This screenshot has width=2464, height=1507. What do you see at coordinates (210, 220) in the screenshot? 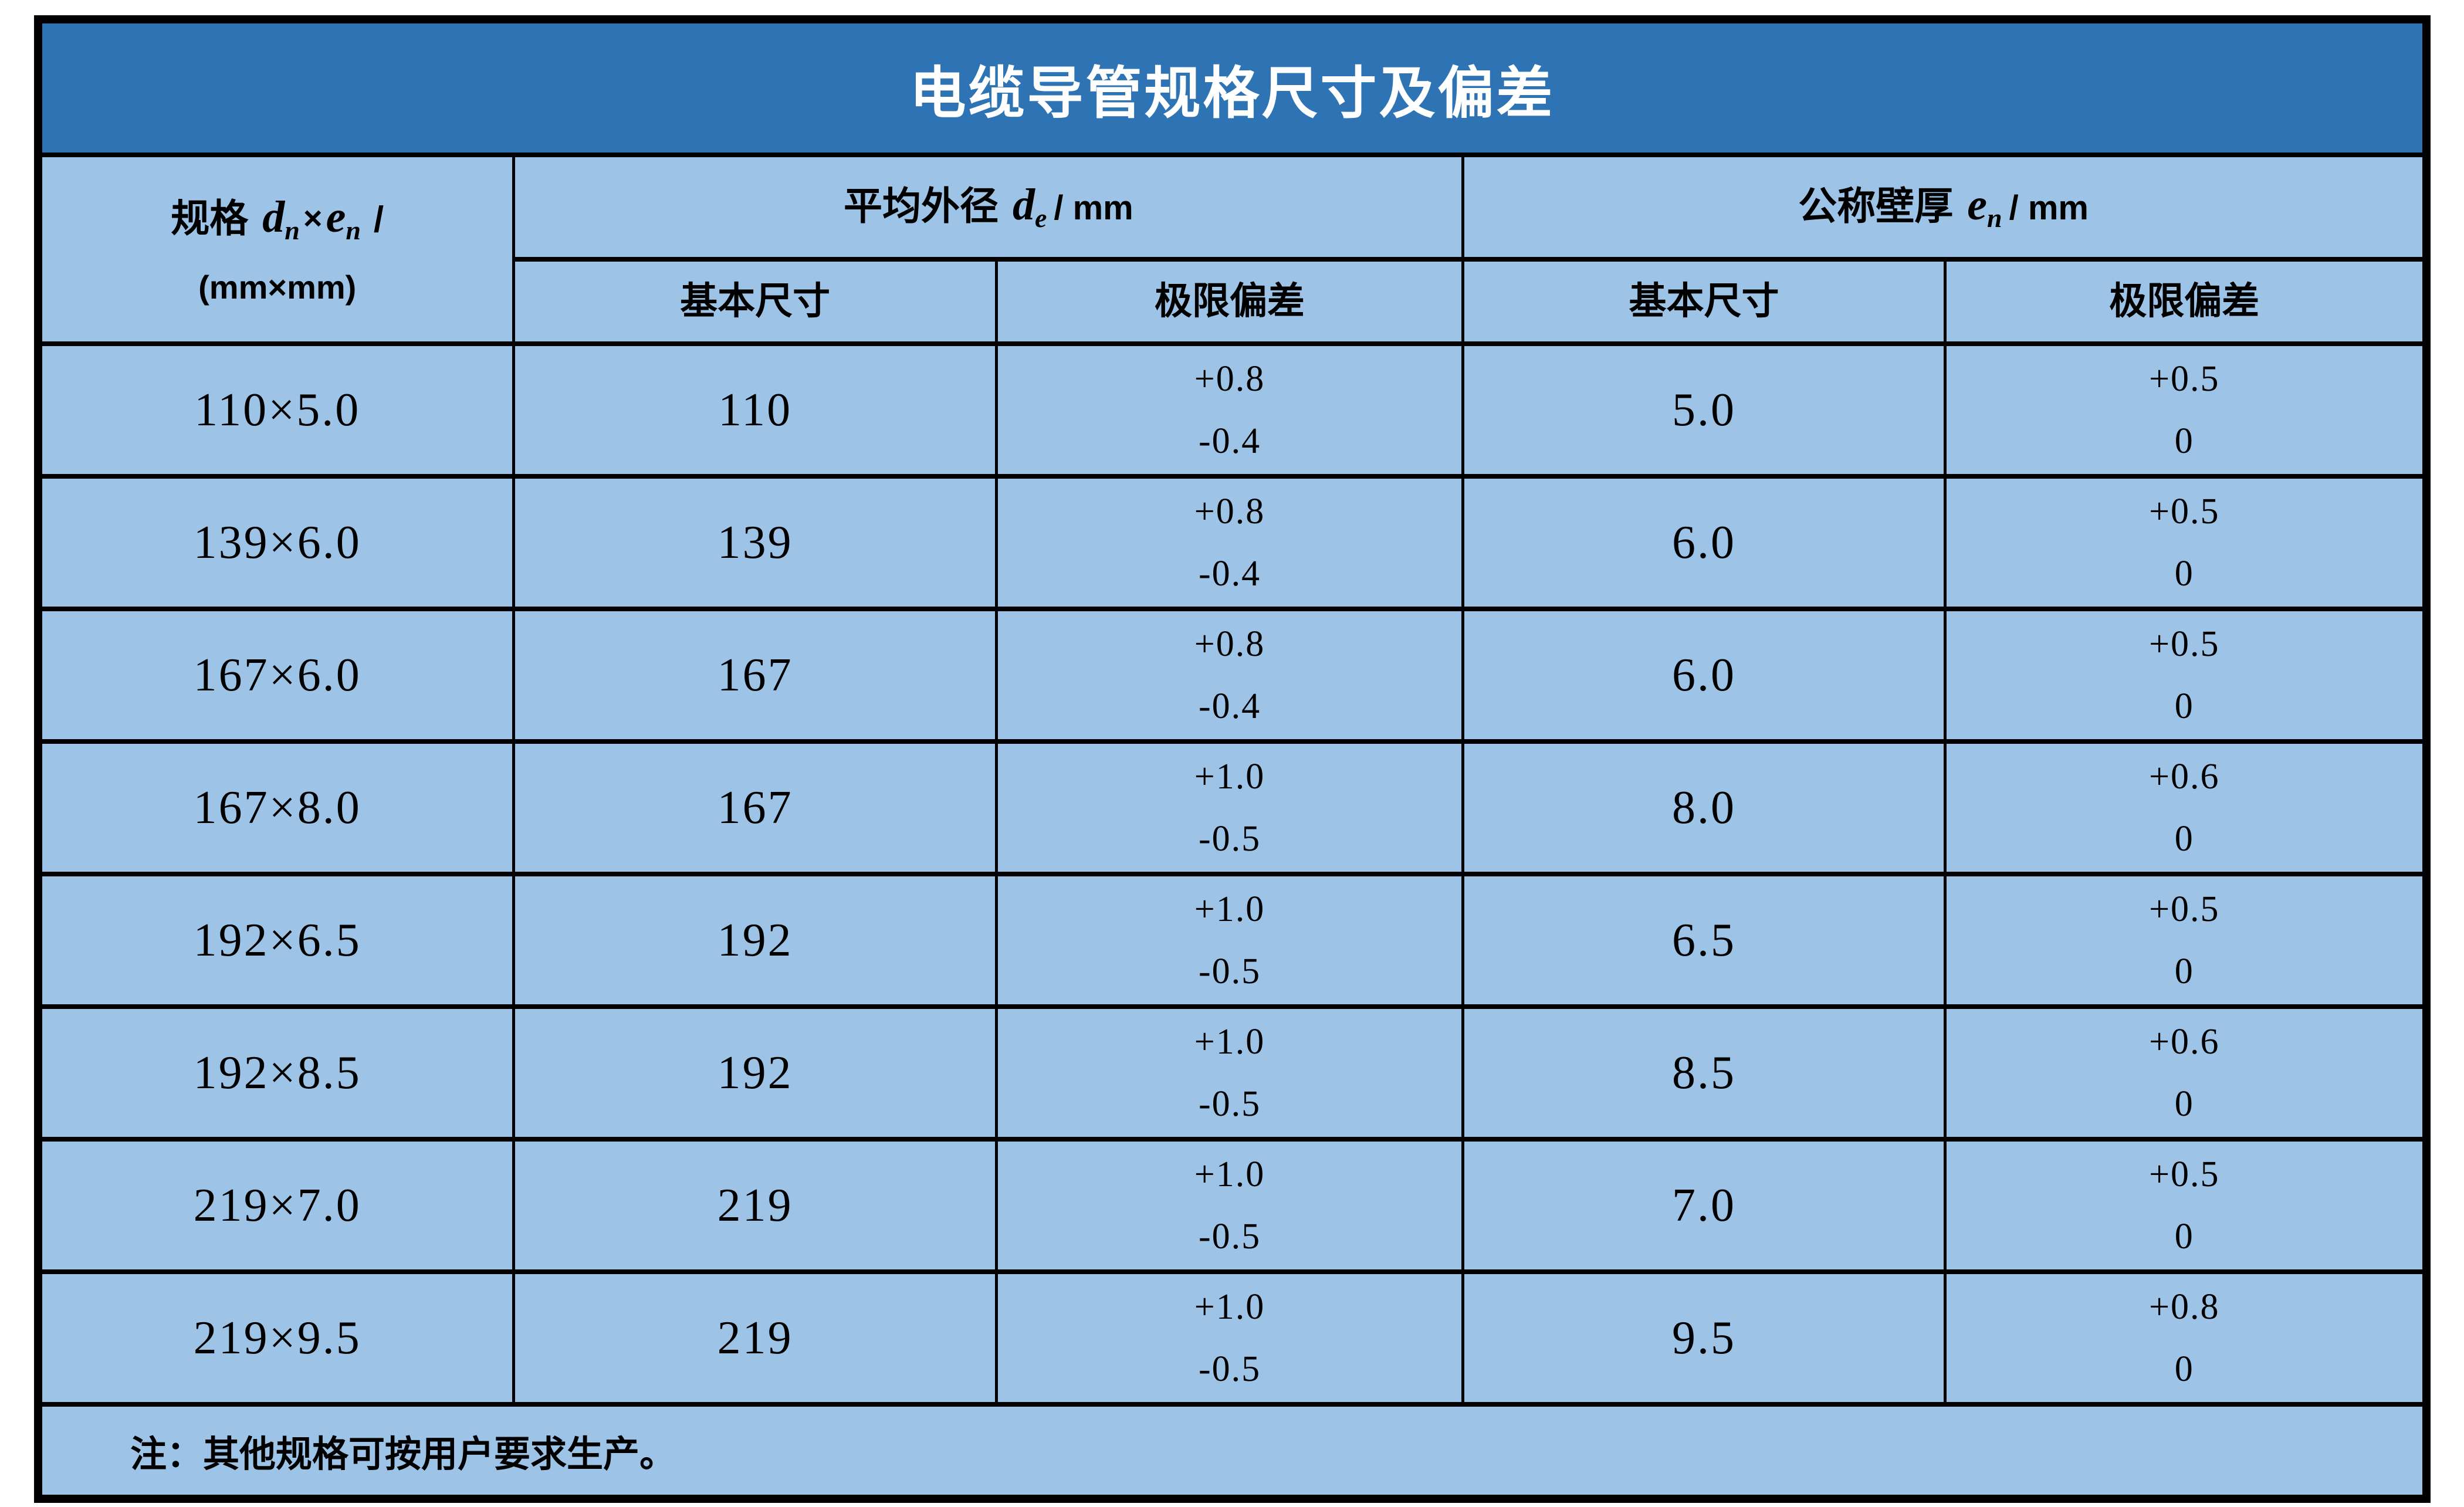
I see `spec-header-label: 规格` at bounding box center [210, 220].